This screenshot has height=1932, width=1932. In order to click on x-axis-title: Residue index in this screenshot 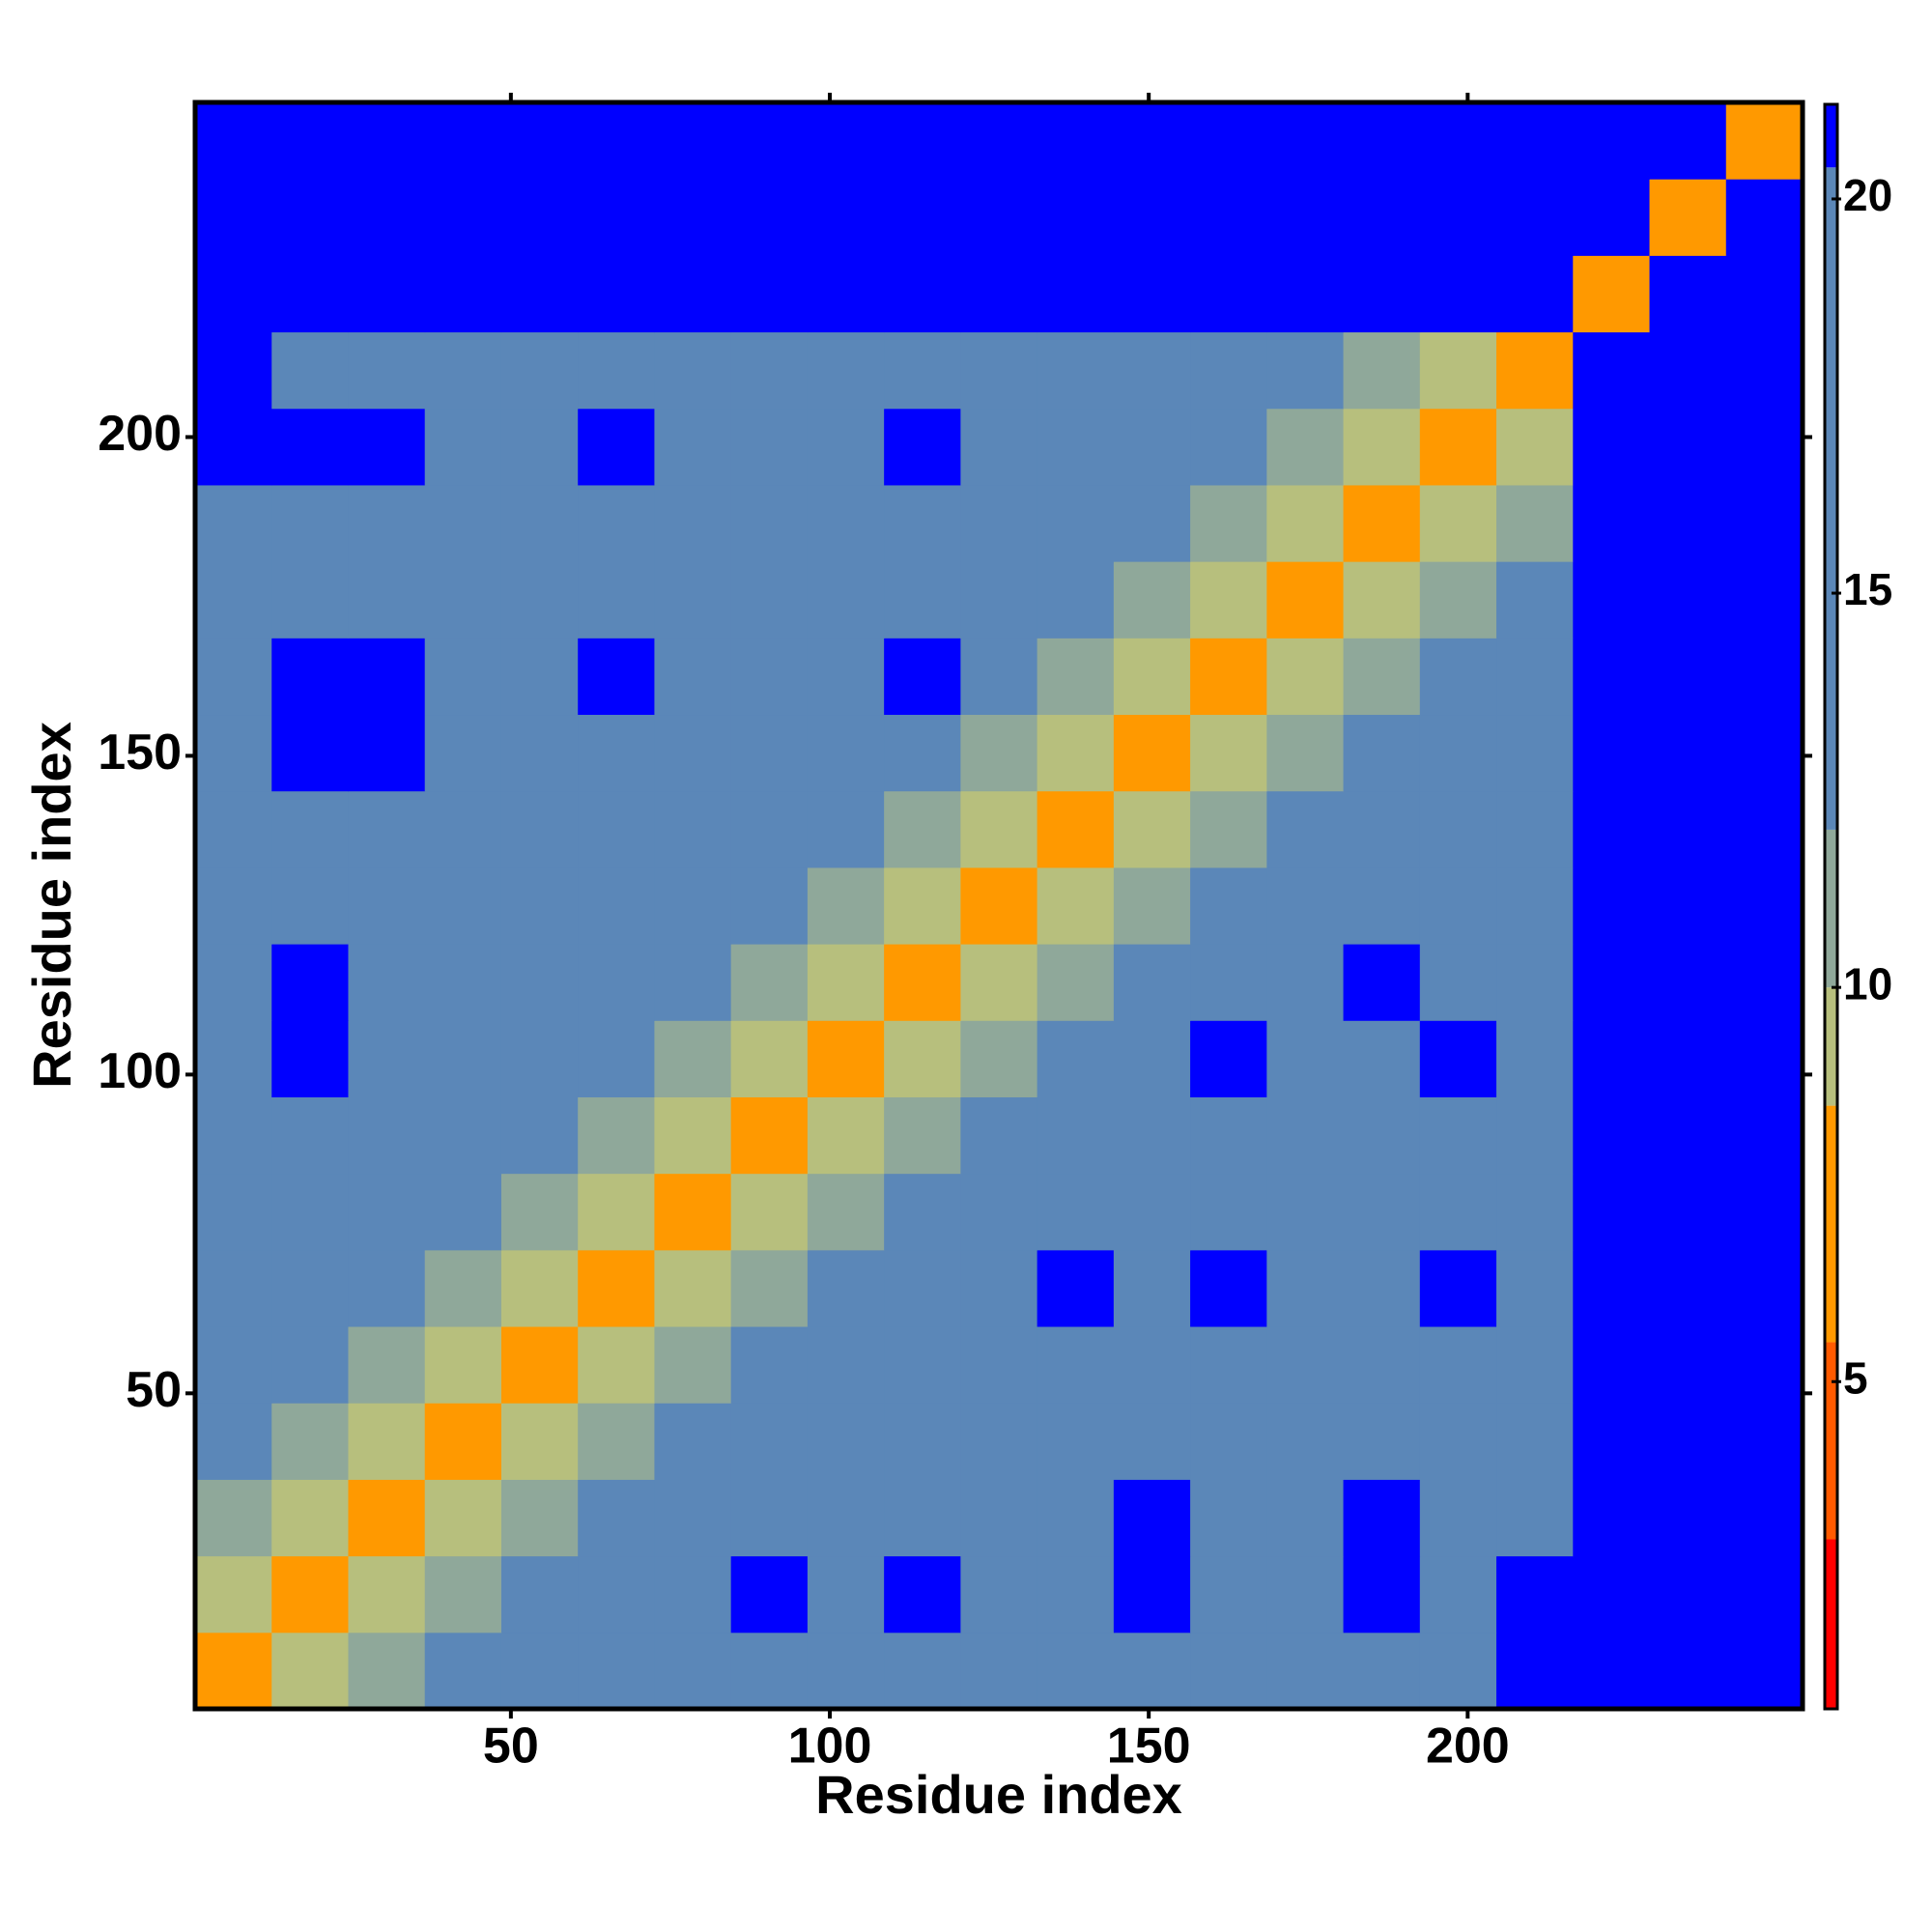, I will do `click(998, 1794)`.